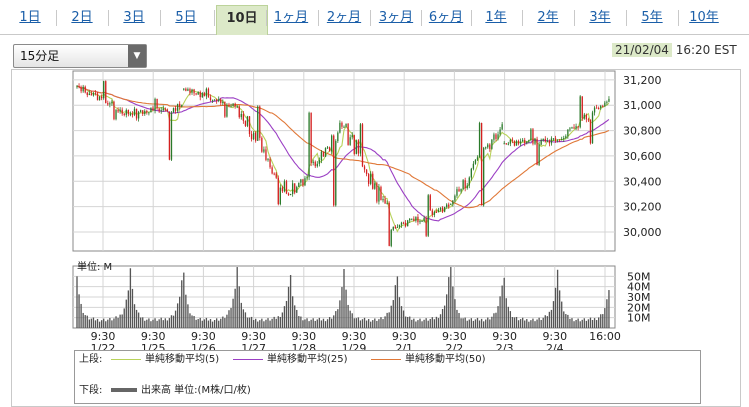  Describe the element at coordinates (30, 17) in the screenshot. I see `tab-1: 1日` at that location.